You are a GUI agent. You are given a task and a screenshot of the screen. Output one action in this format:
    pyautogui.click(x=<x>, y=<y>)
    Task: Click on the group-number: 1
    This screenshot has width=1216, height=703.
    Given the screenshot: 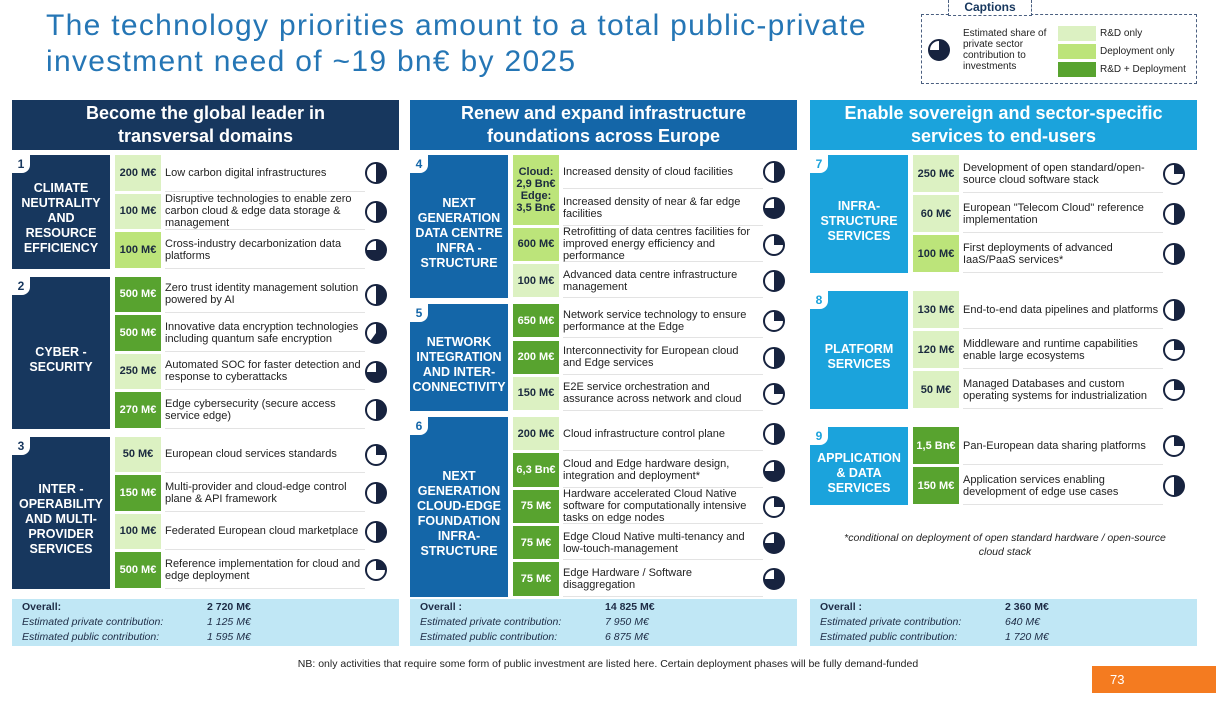 What is the action you would take?
    pyautogui.click(x=21, y=164)
    